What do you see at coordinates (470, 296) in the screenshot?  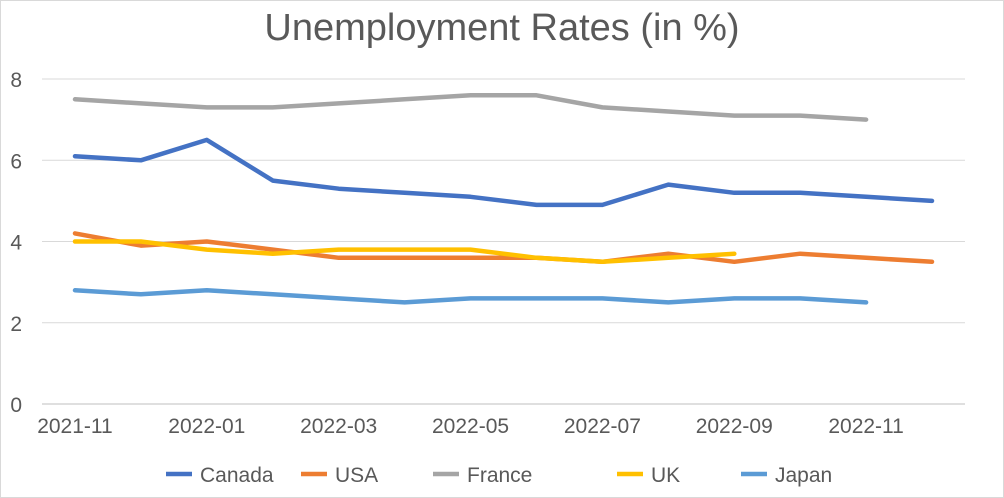 I see `series-line-japan` at bounding box center [470, 296].